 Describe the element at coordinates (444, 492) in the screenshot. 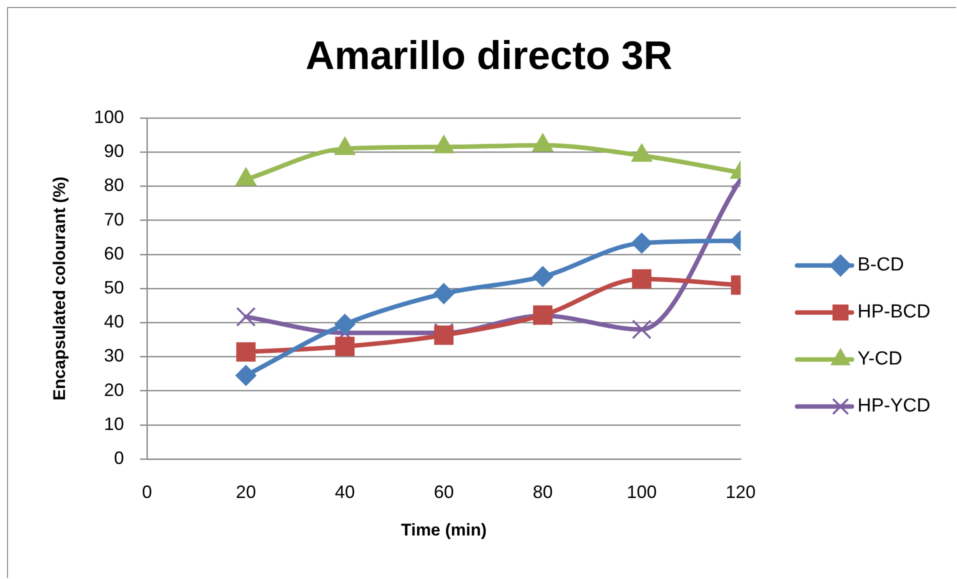

I see `x-tick-label: 60` at that location.